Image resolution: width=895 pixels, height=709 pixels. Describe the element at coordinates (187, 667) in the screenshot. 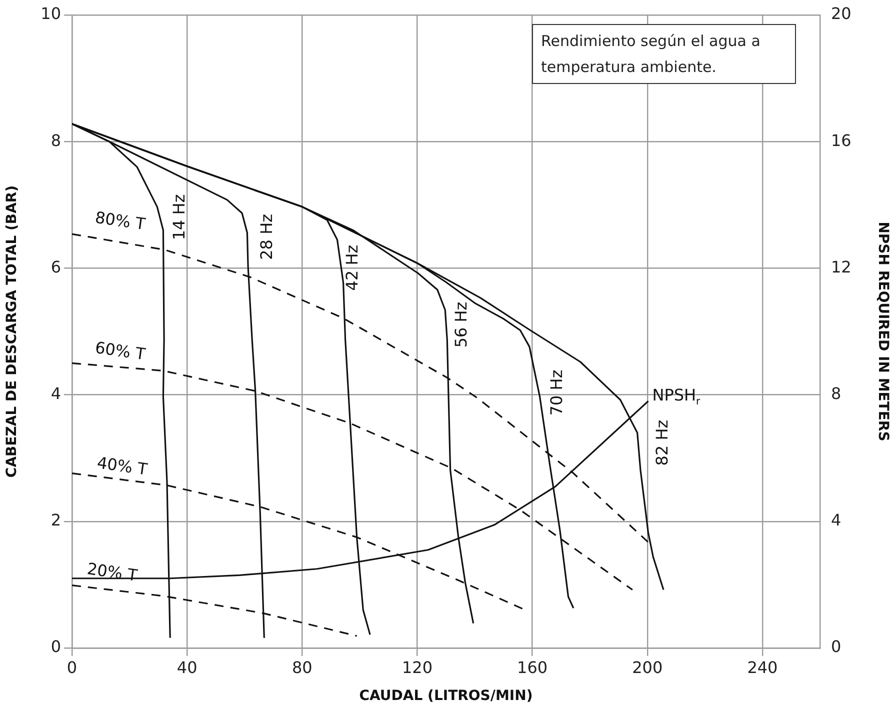

I see `x-tick-label: 40` at that location.